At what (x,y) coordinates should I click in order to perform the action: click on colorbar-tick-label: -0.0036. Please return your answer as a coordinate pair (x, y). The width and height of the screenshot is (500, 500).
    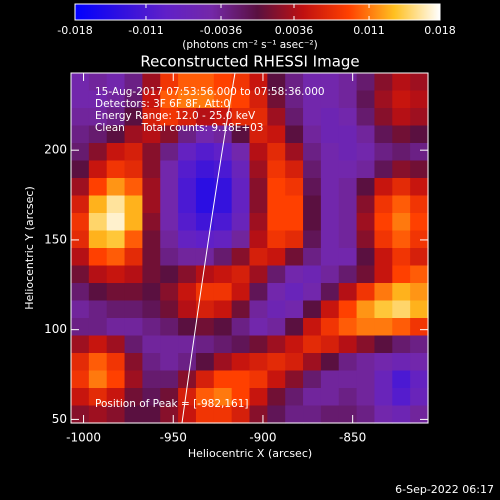
    Looking at the image, I should click on (221, 30).